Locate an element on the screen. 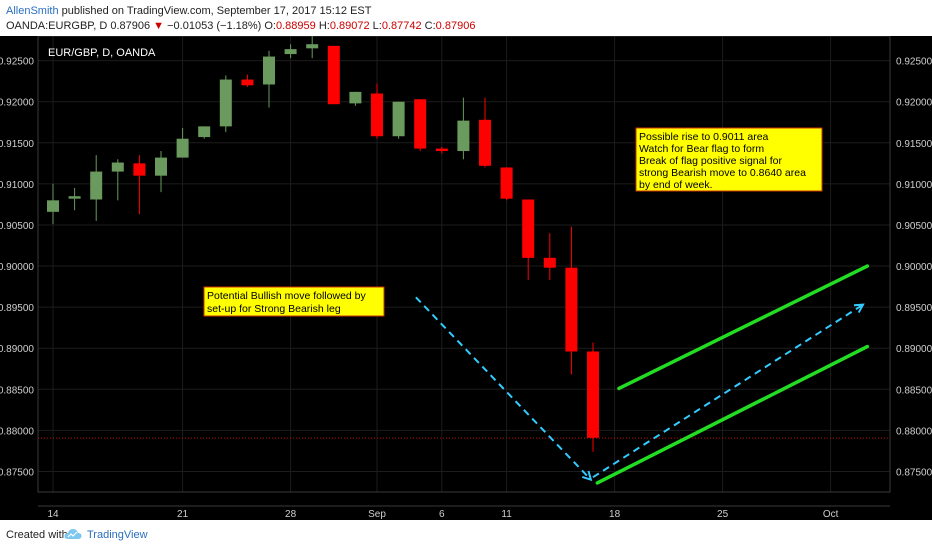 This screenshot has width=932, height=550. y-tick-label-left: 0.91500 is located at coordinates (17, 144).